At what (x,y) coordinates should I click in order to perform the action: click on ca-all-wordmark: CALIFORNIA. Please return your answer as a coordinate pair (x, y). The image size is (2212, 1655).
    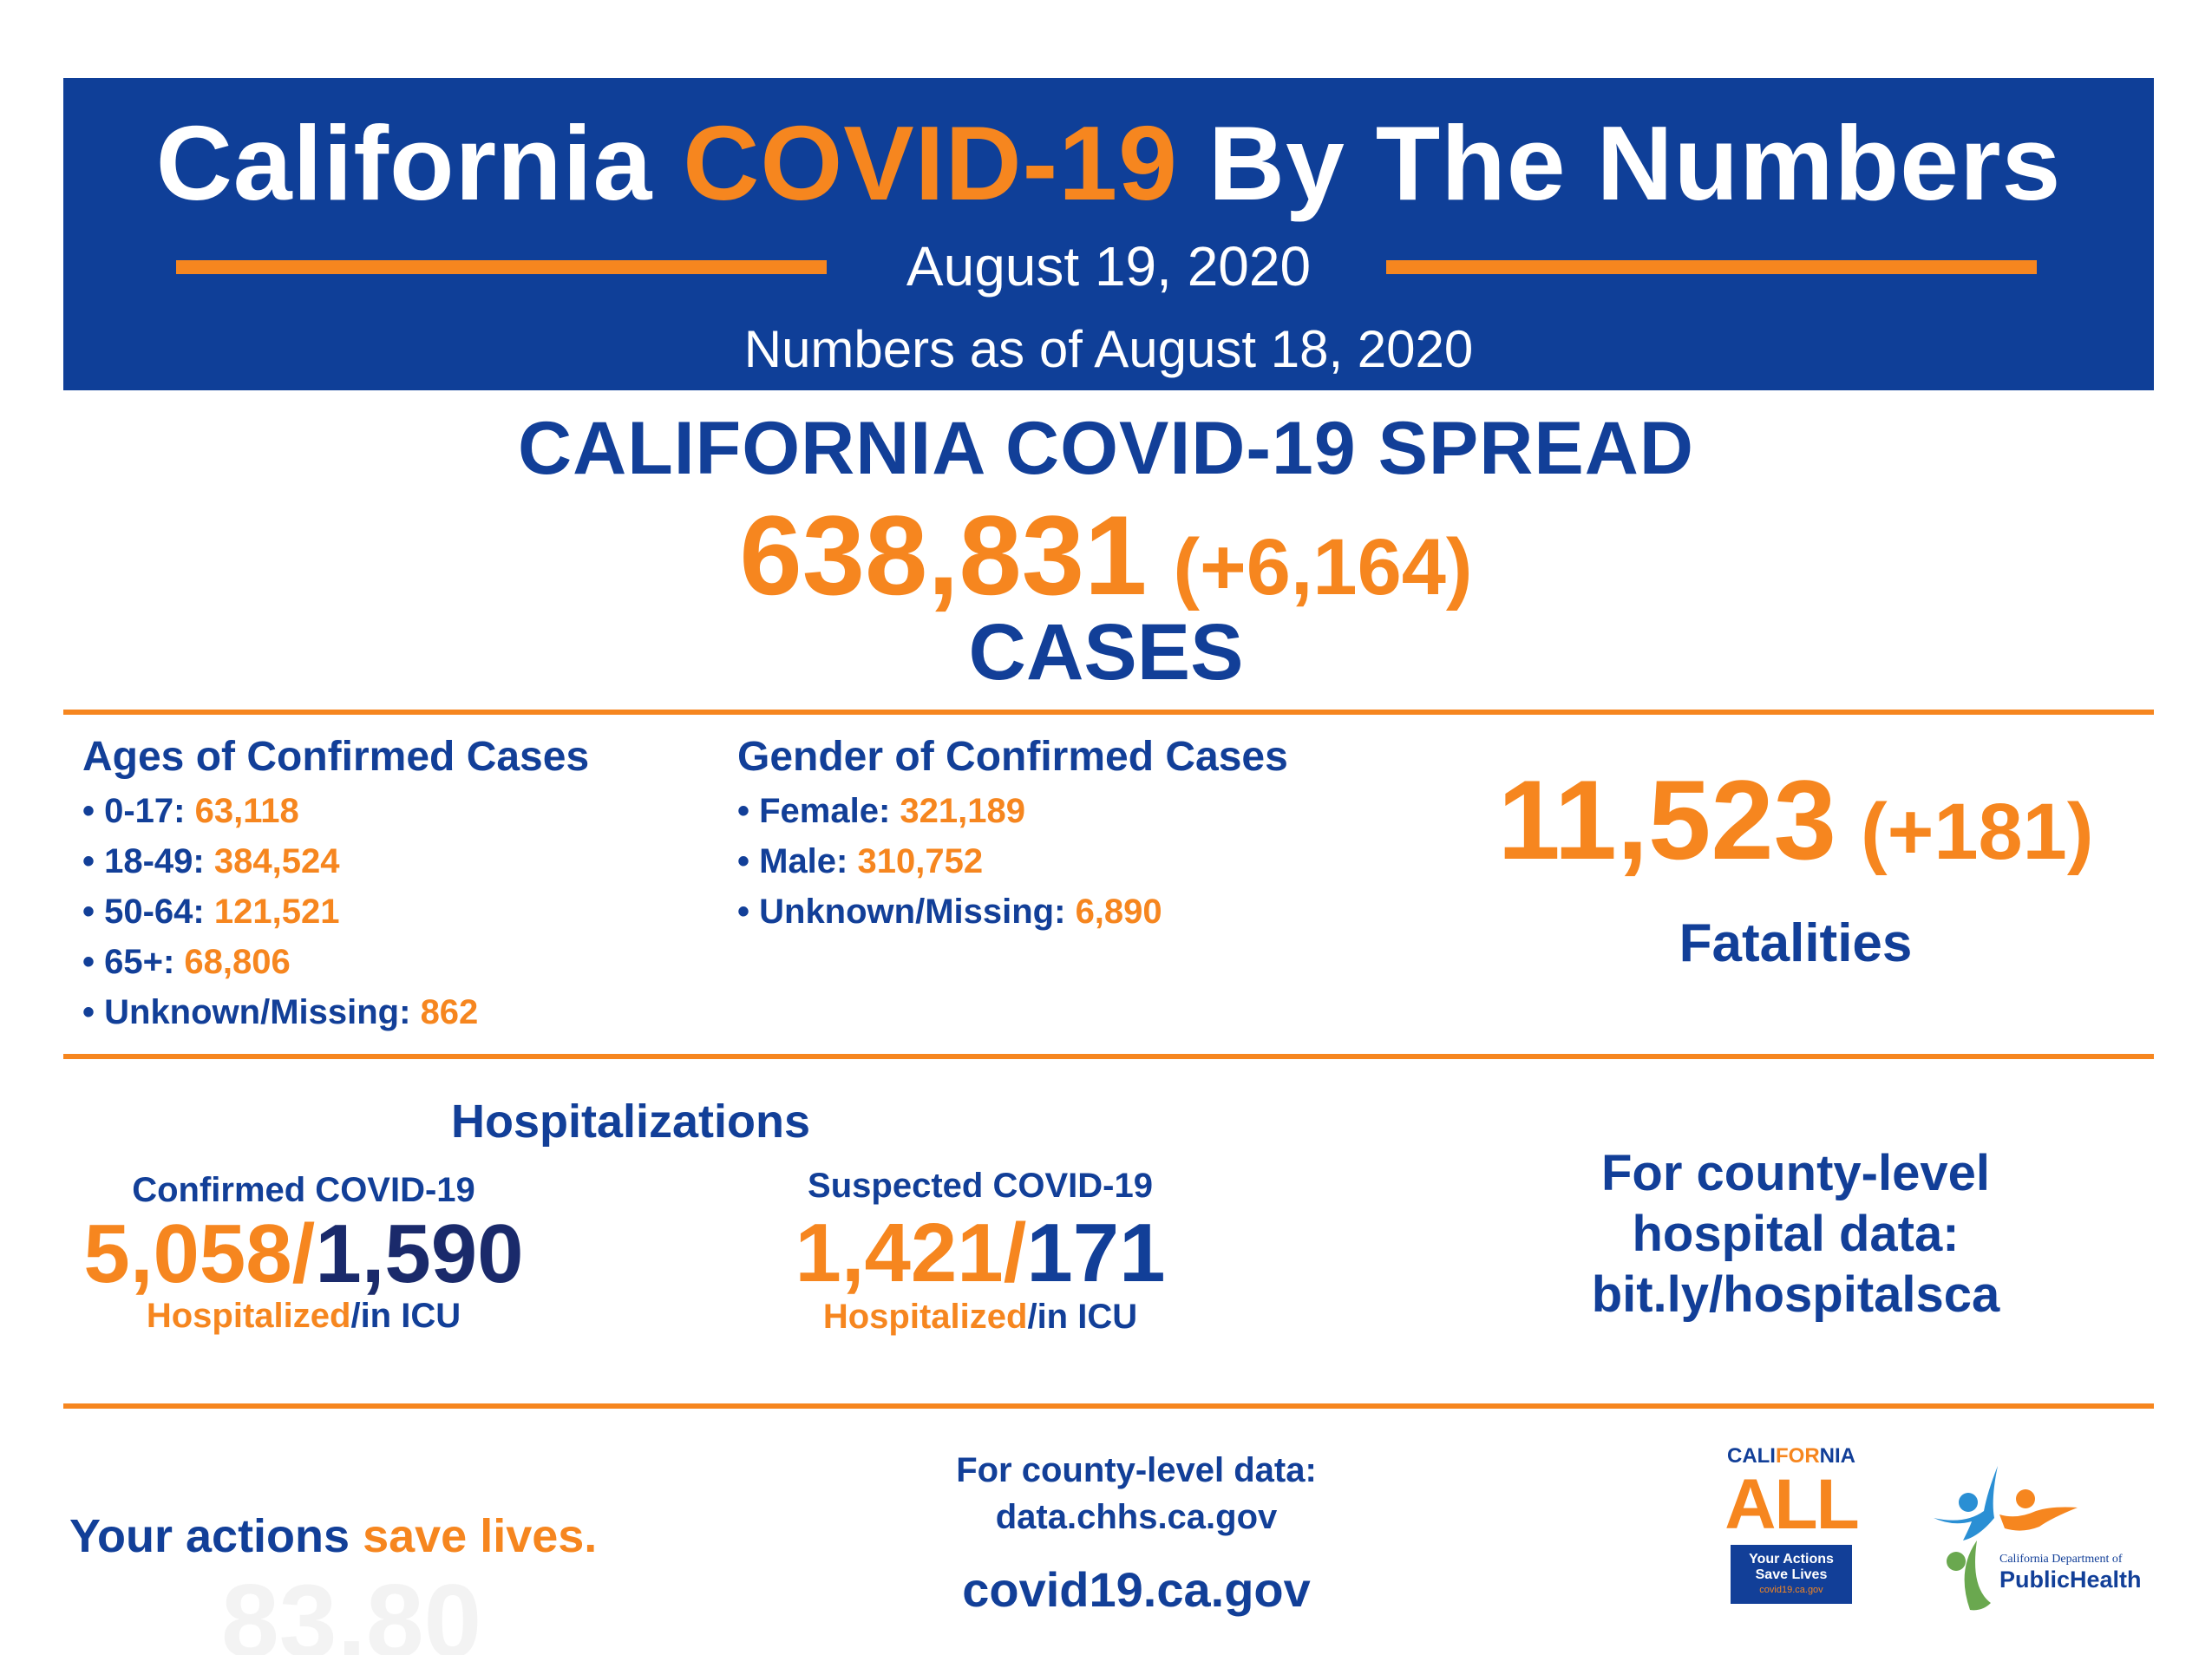
    Looking at the image, I should click on (1791, 1456).